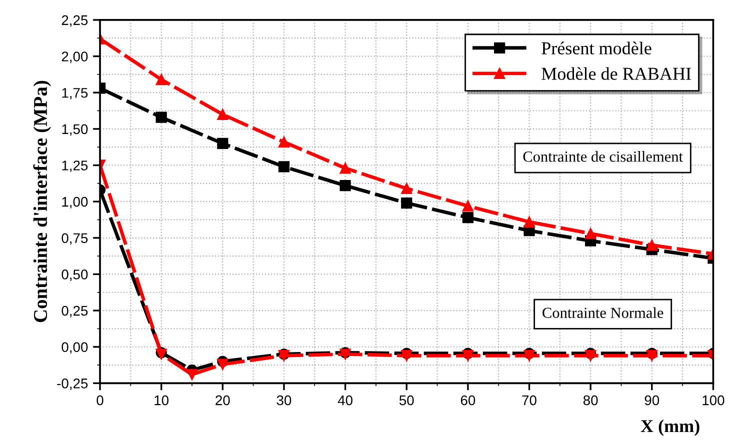 This screenshot has width=730, height=443. I want to click on x-tick-label: 80, so click(590, 400).